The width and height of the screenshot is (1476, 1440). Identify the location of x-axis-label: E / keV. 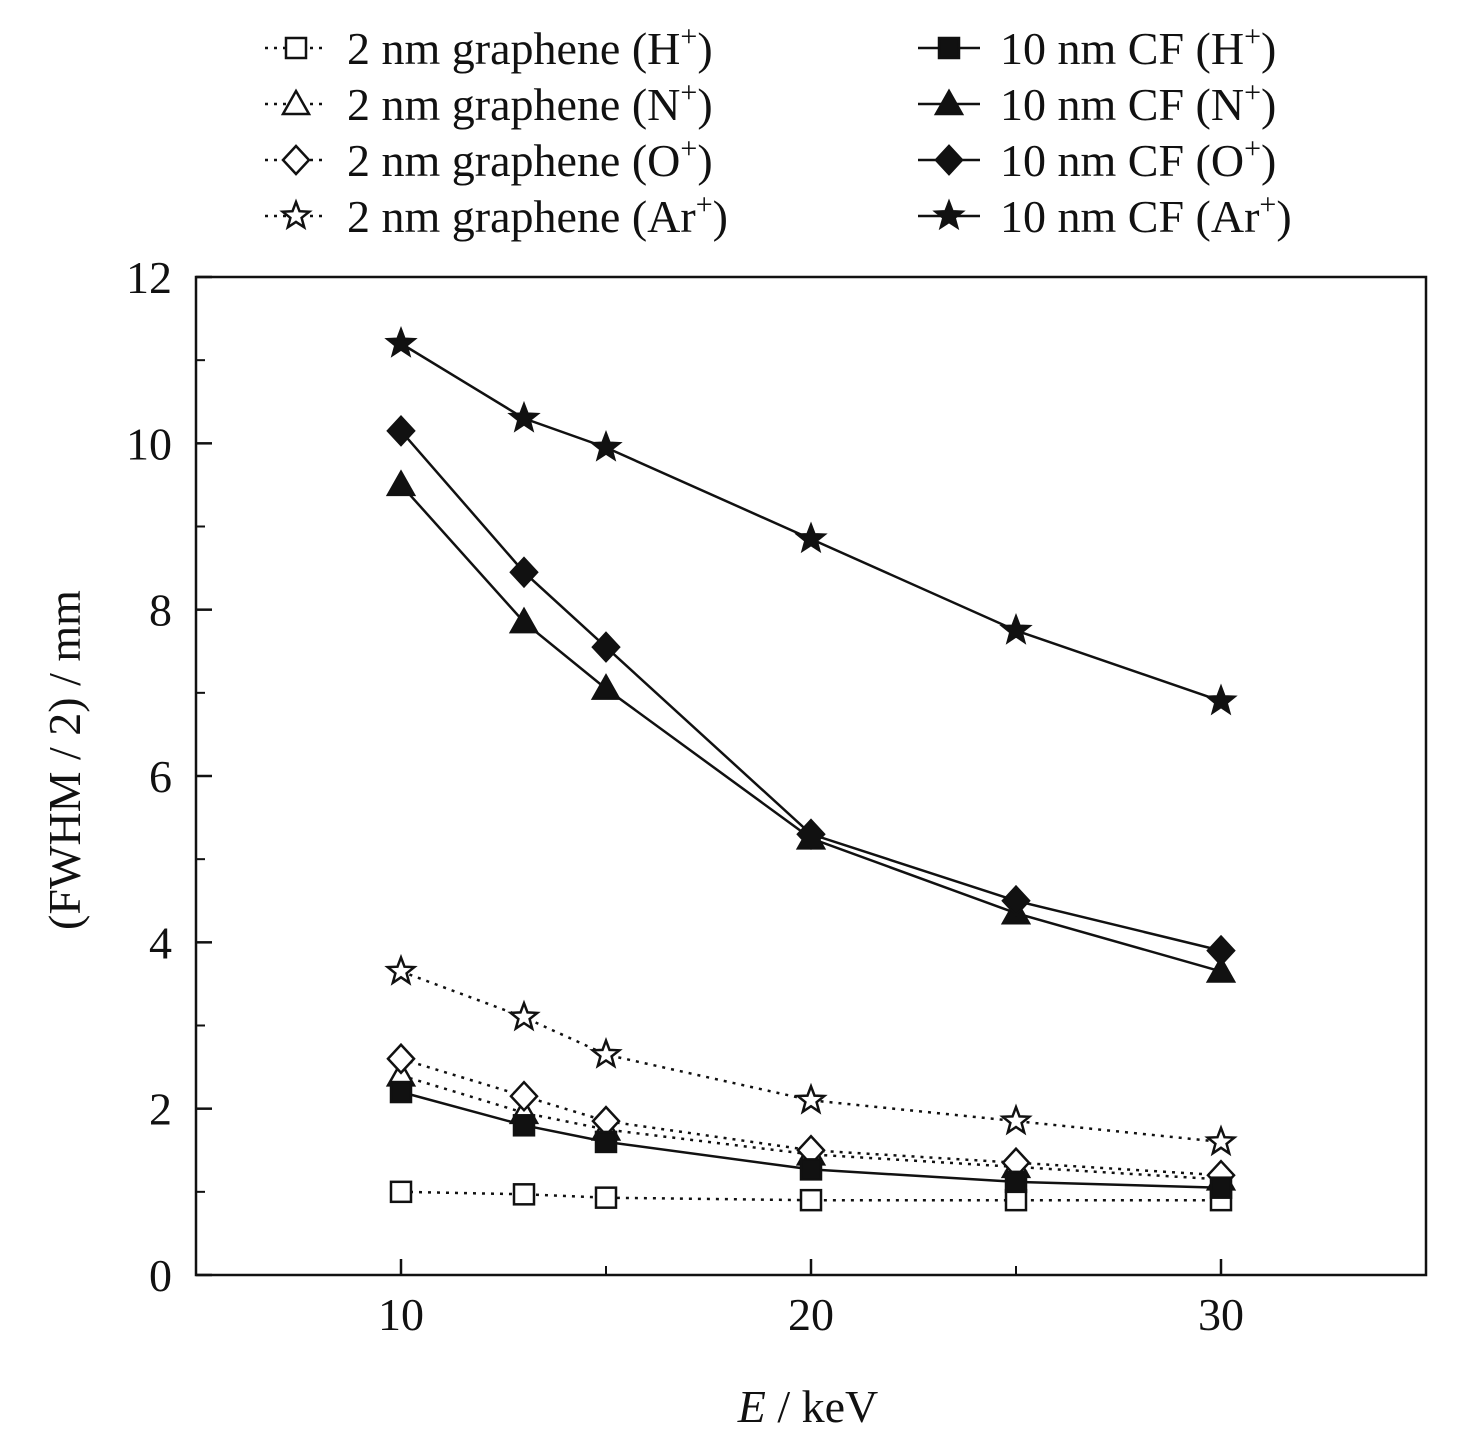
(808, 1406).